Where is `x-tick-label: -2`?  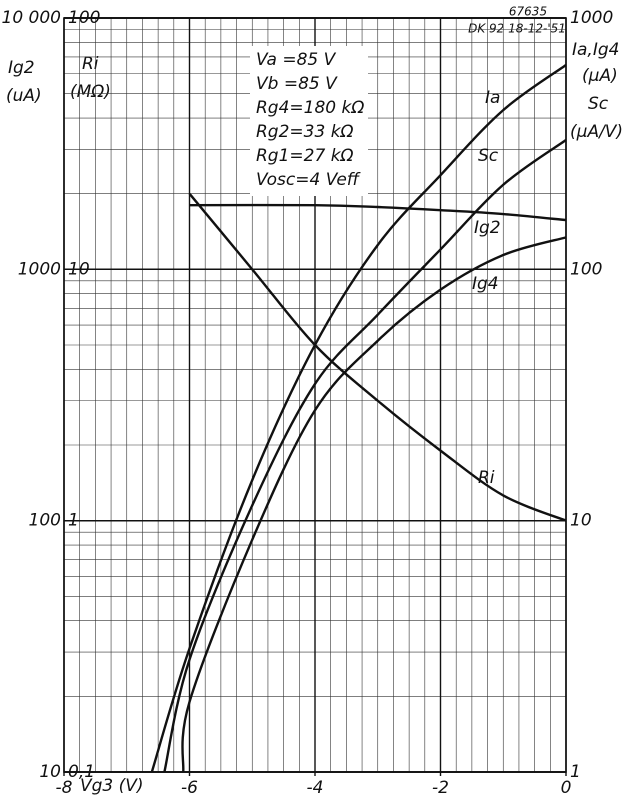
x-tick-label: -2 is located at coordinates (440, 788).